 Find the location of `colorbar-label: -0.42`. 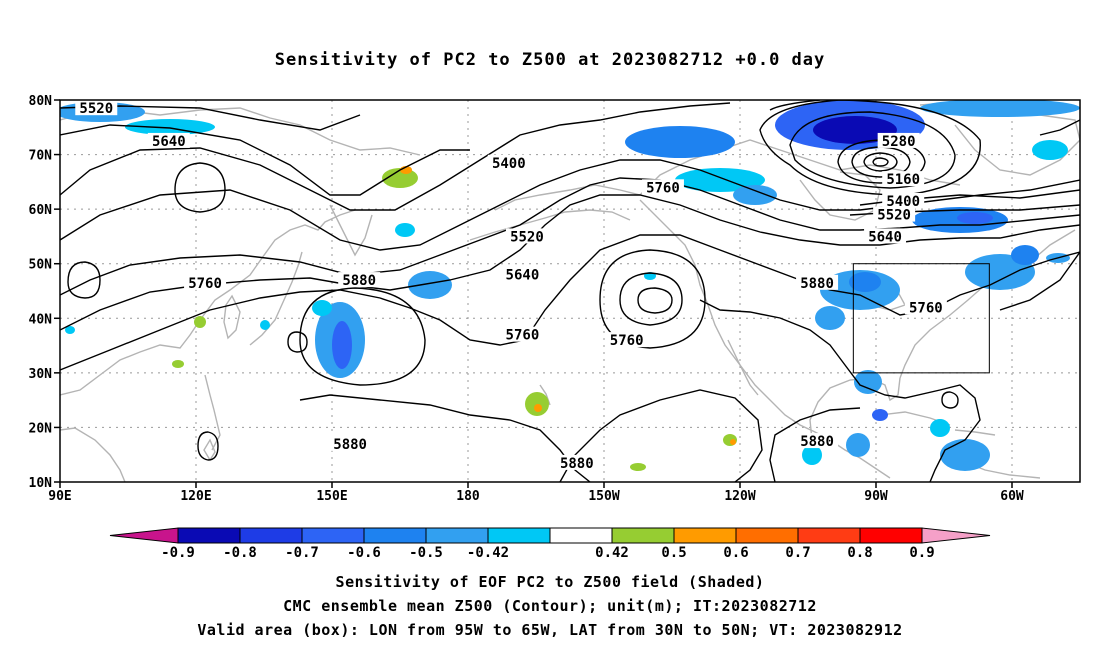

colorbar-label: -0.42 is located at coordinates (488, 553).